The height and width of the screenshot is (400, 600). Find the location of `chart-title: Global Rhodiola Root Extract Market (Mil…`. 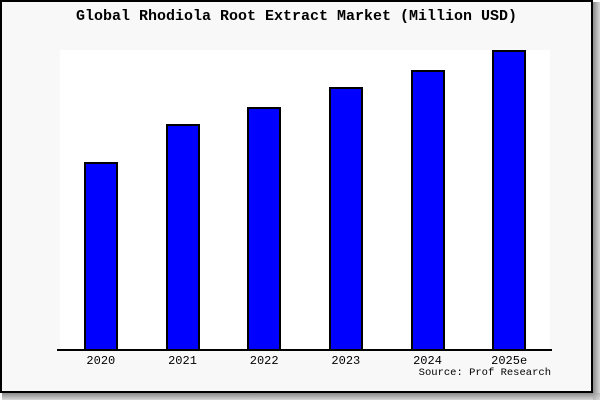

chart-title: Global Rhodiola Root Extract Market (Mil… is located at coordinates (296, 16).